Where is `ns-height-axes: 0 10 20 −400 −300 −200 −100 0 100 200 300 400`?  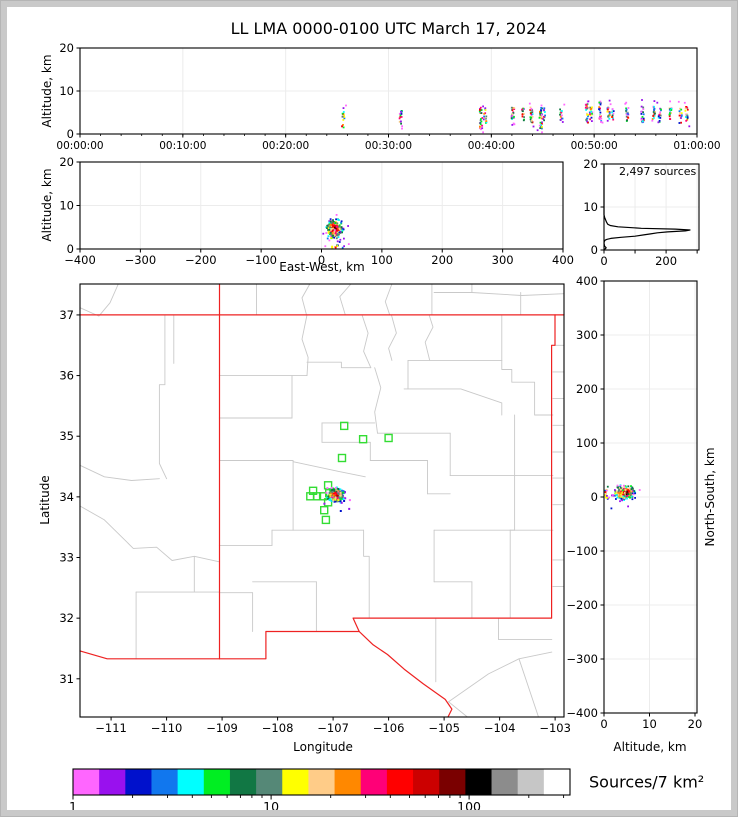
ns-height-axes: 0 10 20 −400 −300 −200 −100 0 100 200 300 400 is located at coordinates (634, 502).